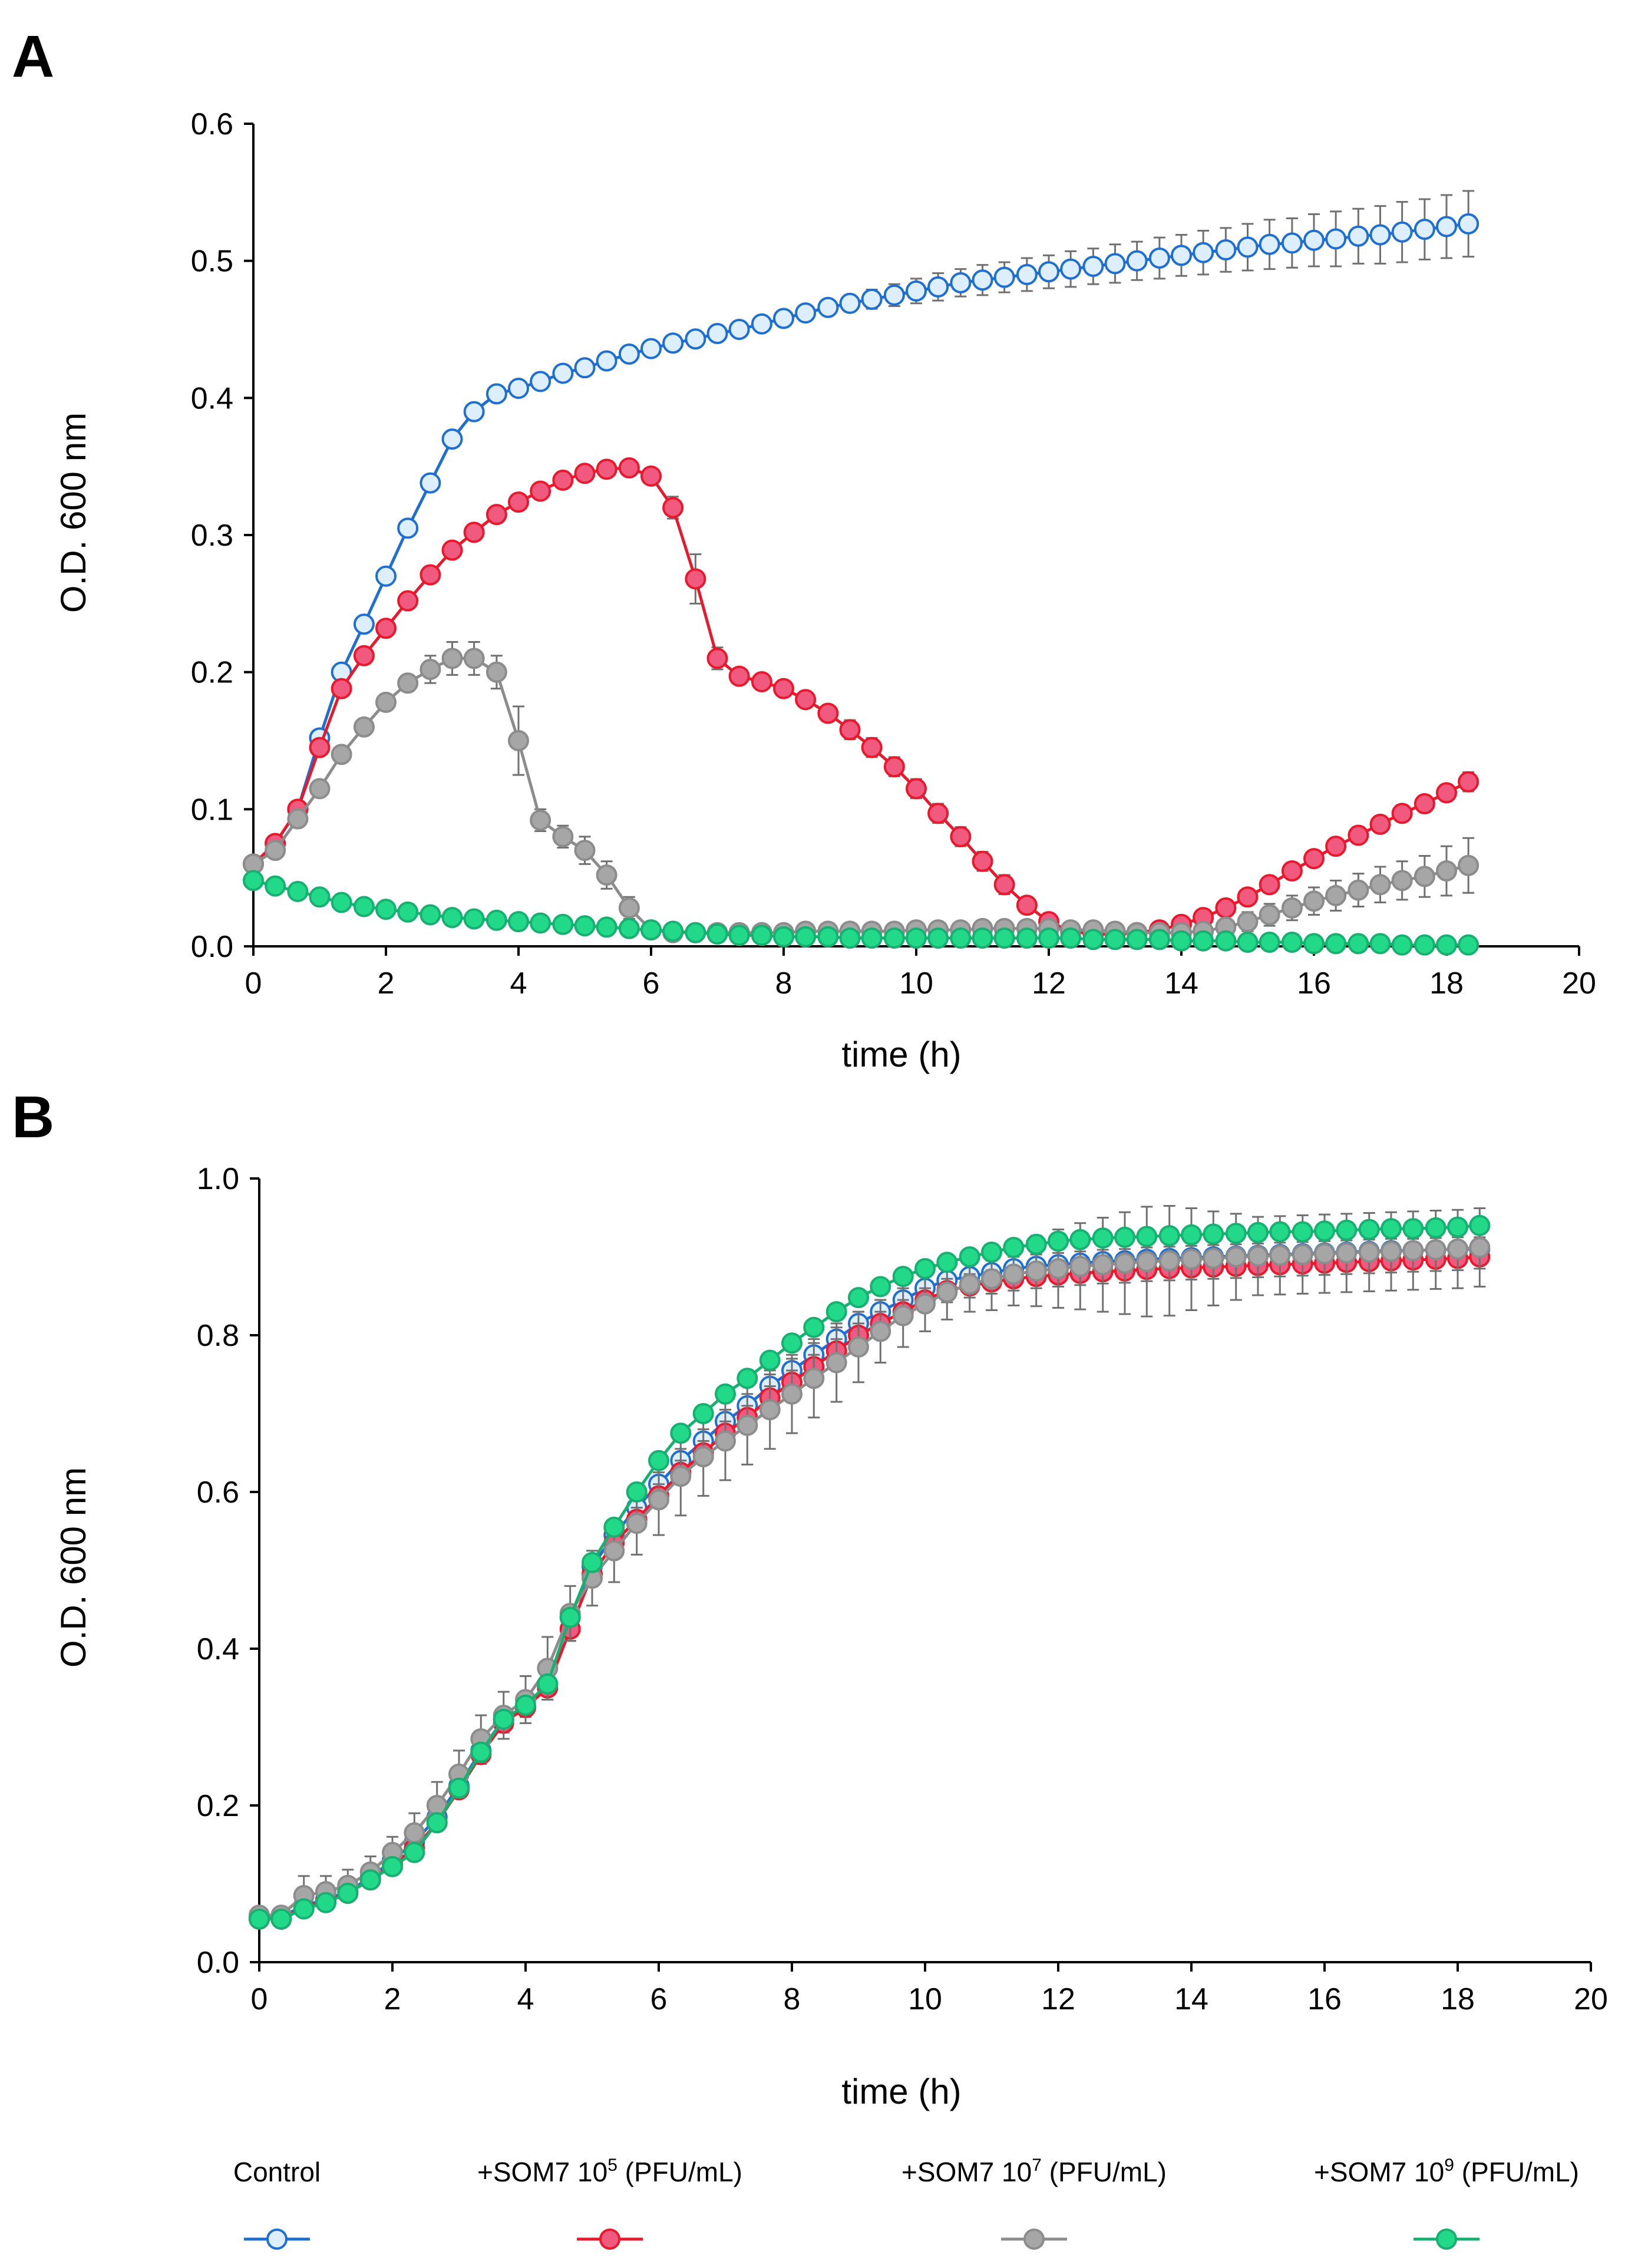 The image size is (1638, 2268). What do you see at coordinates (901, 2091) in the screenshot?
I see `x-axis-title-b: time (h)` at bounding box center [901, 2091].